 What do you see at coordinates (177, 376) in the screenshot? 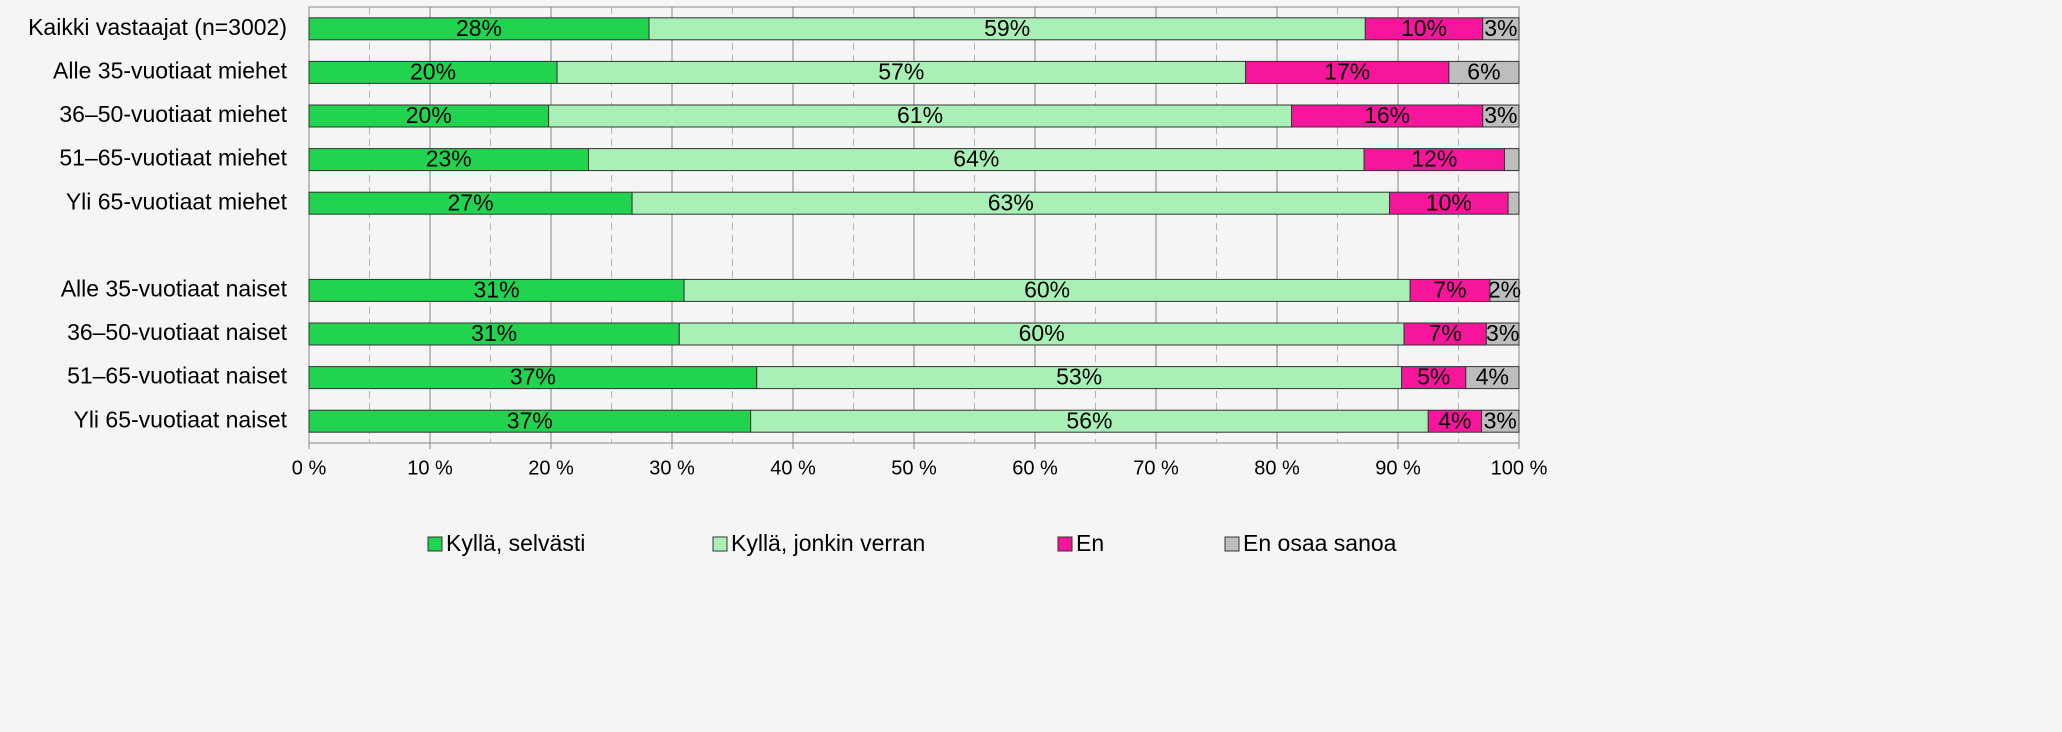
I see `y-tick-label: 51–65-vuotiaat naiset` at bounding box center [177, 376].